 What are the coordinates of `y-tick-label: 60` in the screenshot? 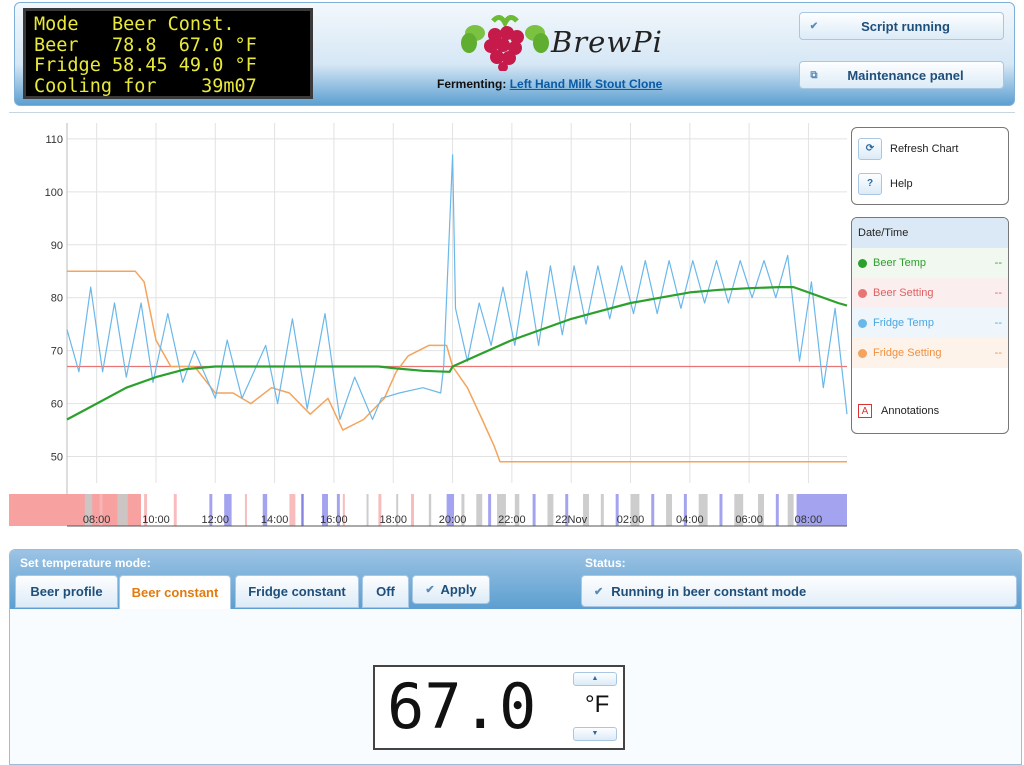 It's located at (57, 405).